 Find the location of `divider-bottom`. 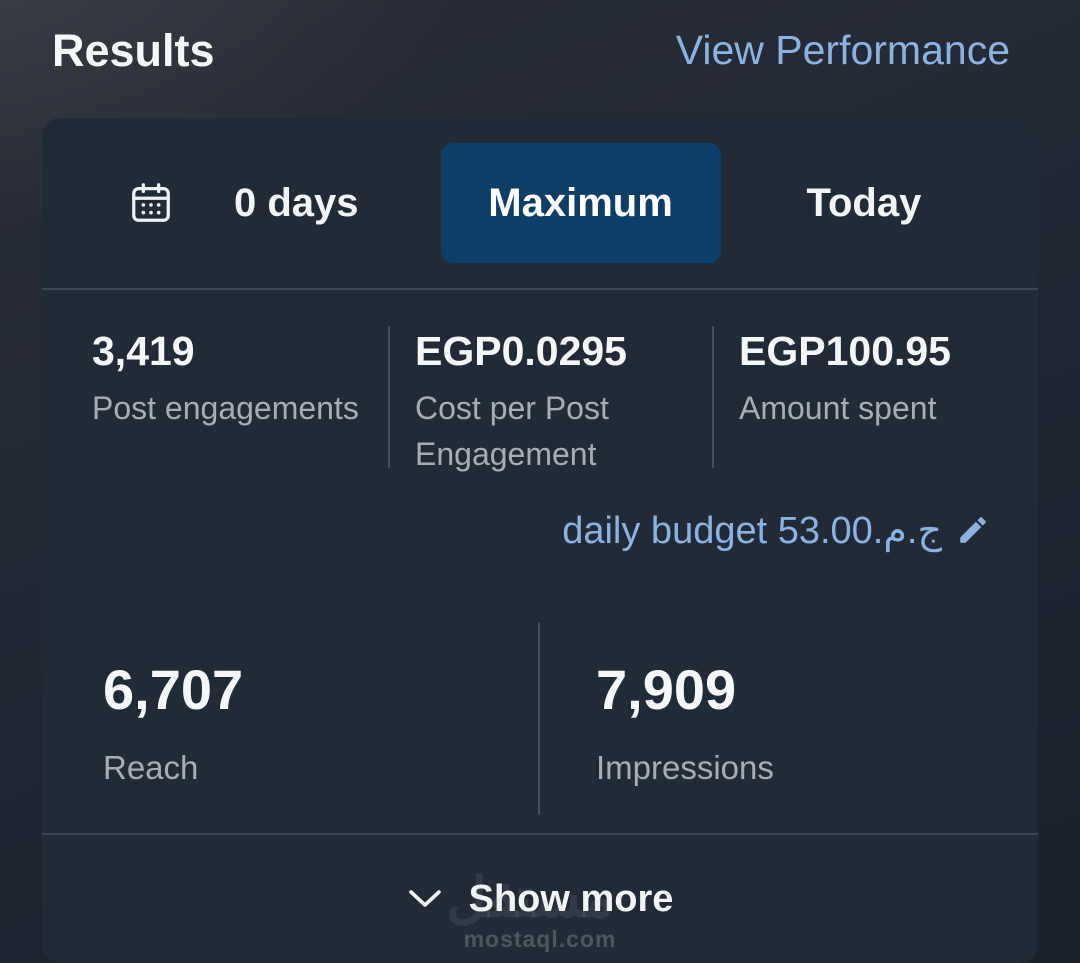

divider-bottom is located at coordinates (540, 834).